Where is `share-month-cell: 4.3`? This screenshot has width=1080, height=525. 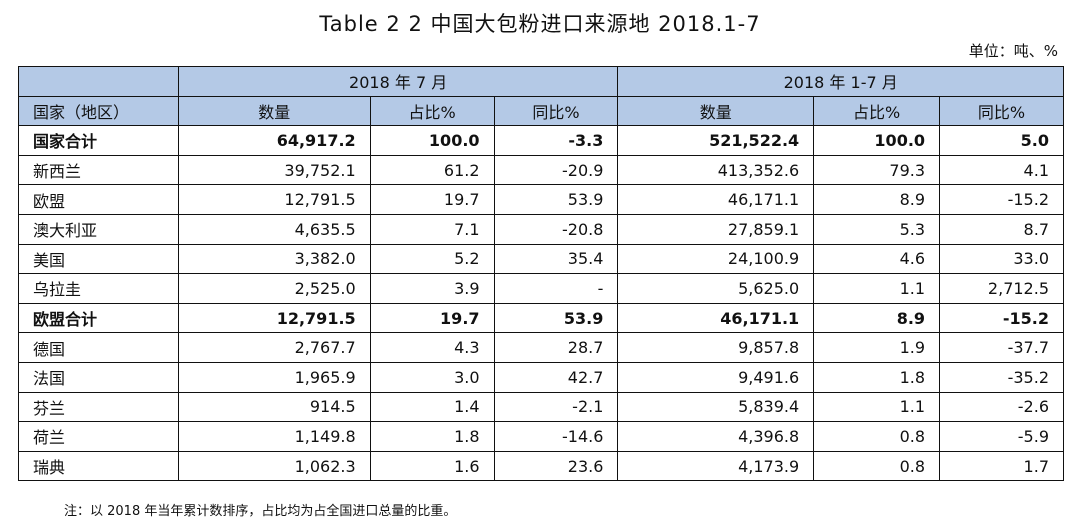
share-month-cell: 4.3 is located at coordinates (432, 347).